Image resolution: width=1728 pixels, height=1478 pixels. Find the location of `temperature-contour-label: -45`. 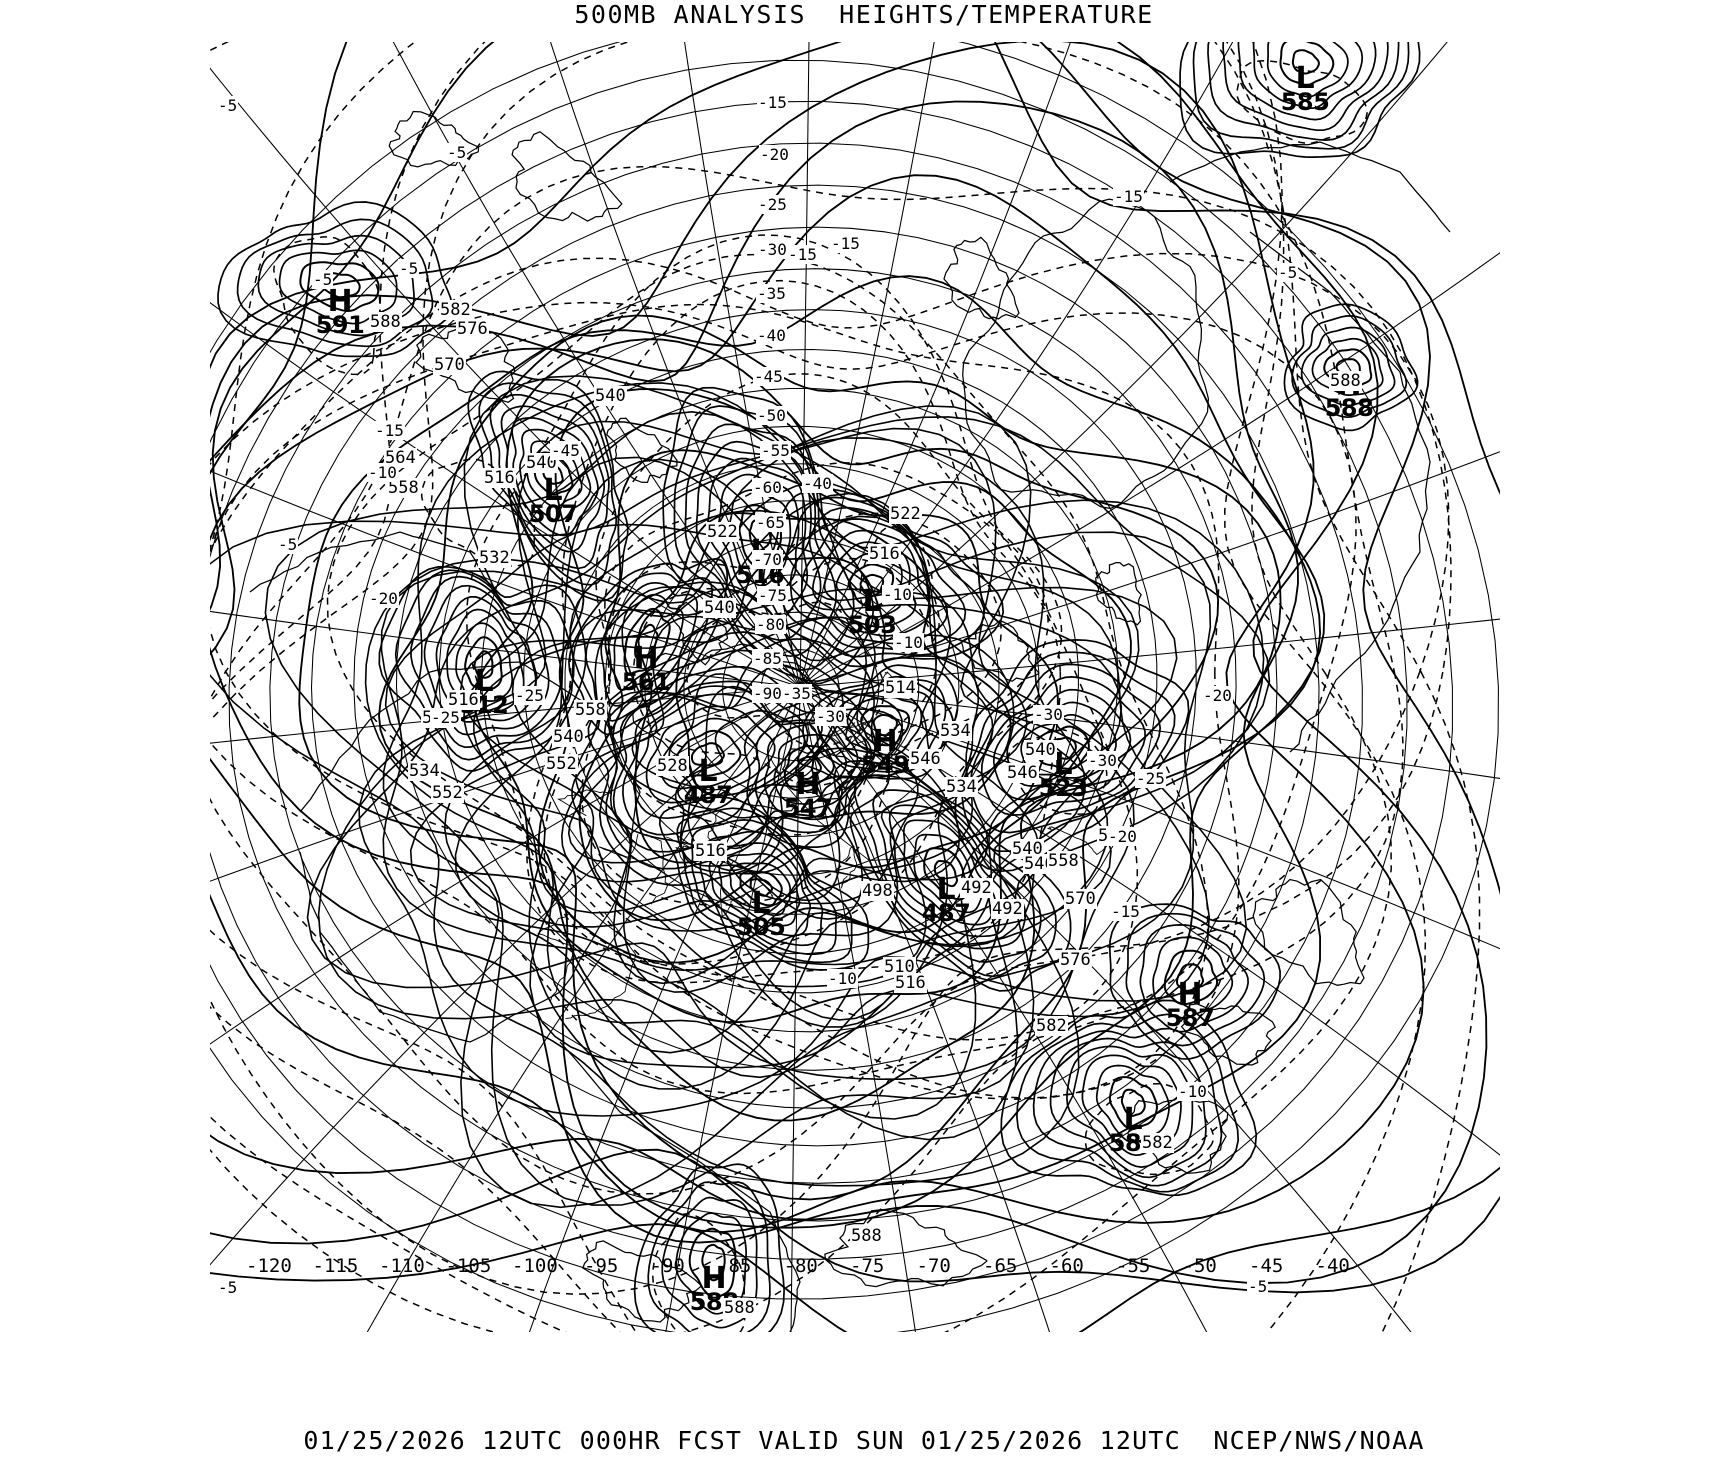

temperature-contour-label: -45 is located at coordinates (565, 450).